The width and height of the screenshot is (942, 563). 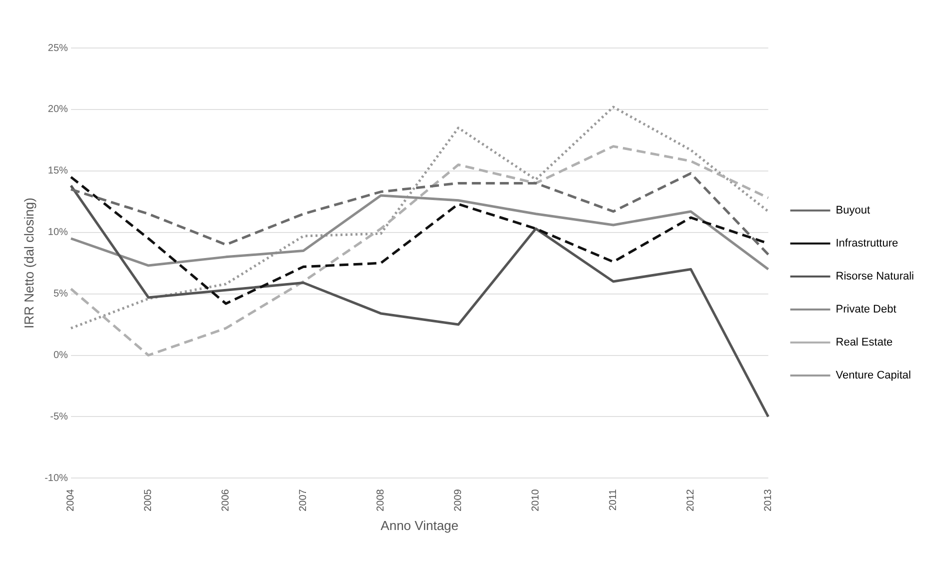 What do you see at coordinates (853, 210) in the screenshot?
I see `legend-label: Buyout` at bounding box center [853, 210].